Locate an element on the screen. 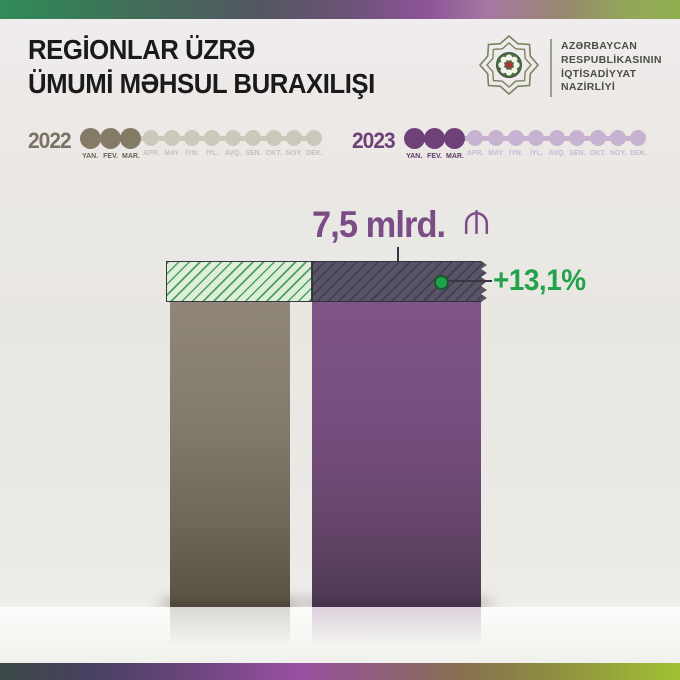 This screenshot has height=680, width=680. month-column: APR. is located at coordinates (151, 143).